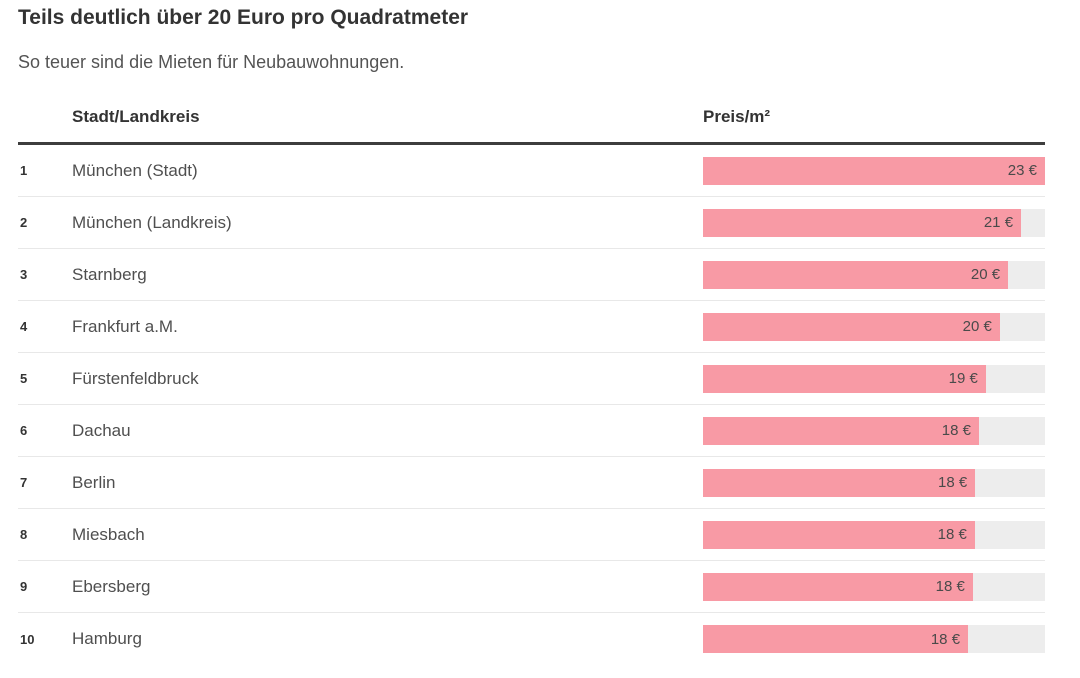 Image resolution: width=1080 pixels, height=678 pixels. Describe the element at coordinates (24, 378) in the screenshot. I see `row-rank: 5` at that location.